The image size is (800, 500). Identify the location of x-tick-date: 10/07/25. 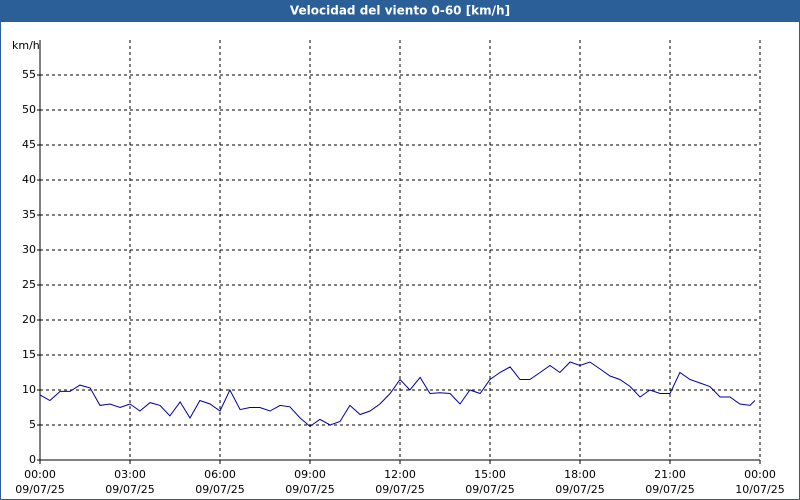
(759, 489).